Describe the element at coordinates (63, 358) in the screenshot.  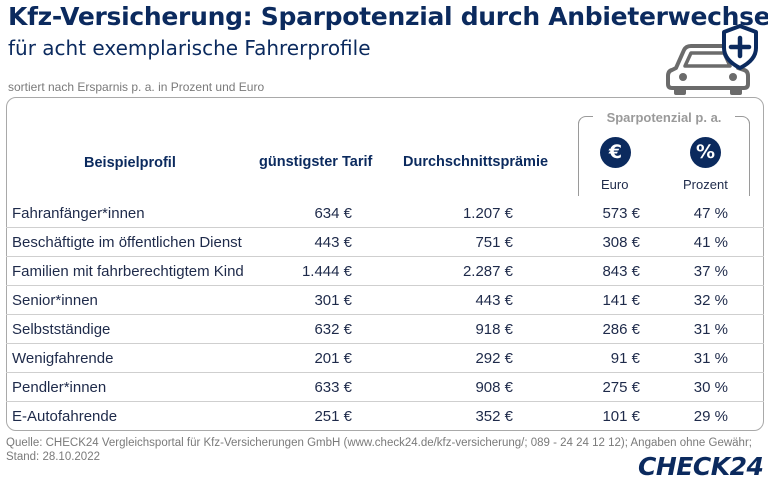
I see `cell-profile: Wenigfahrende` at that location.